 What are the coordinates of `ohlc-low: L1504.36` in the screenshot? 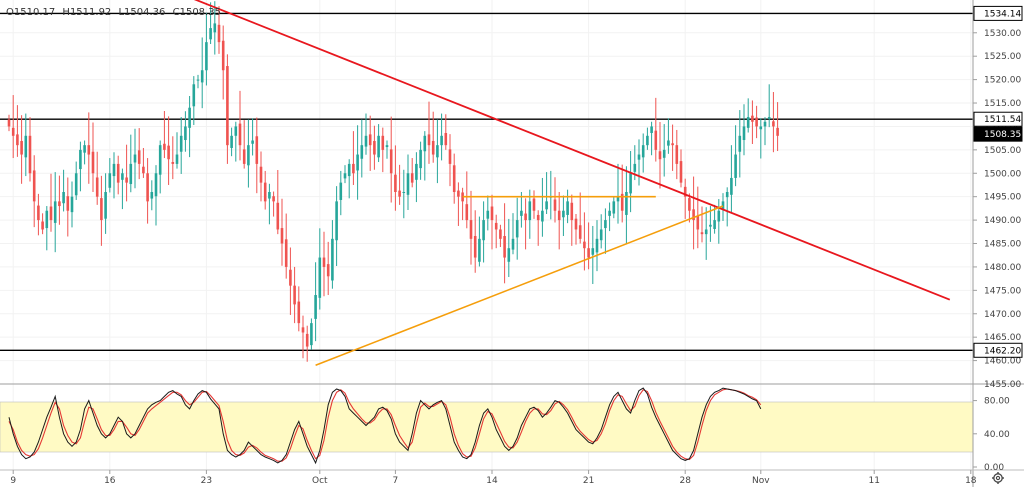 It's located at (142, 12).